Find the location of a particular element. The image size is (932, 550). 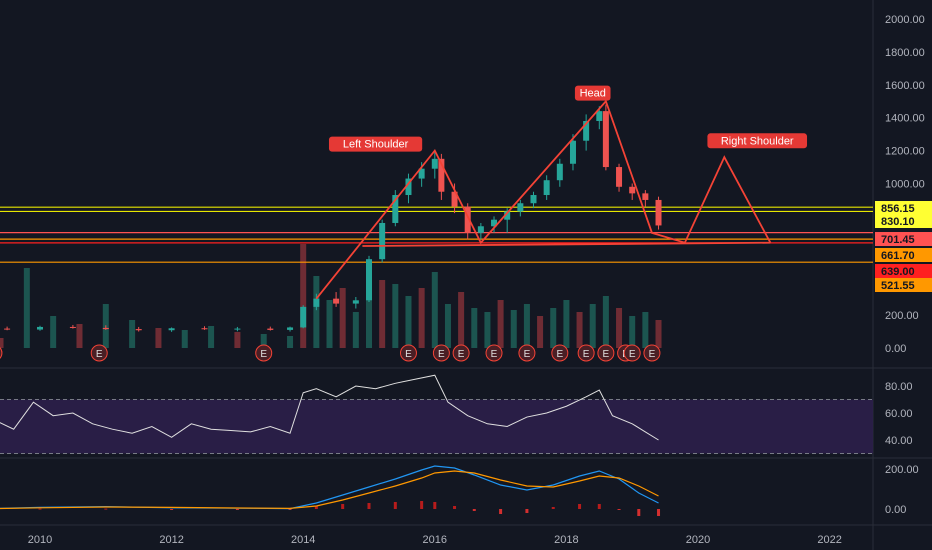

neckline is located at coordinates (566, 244).